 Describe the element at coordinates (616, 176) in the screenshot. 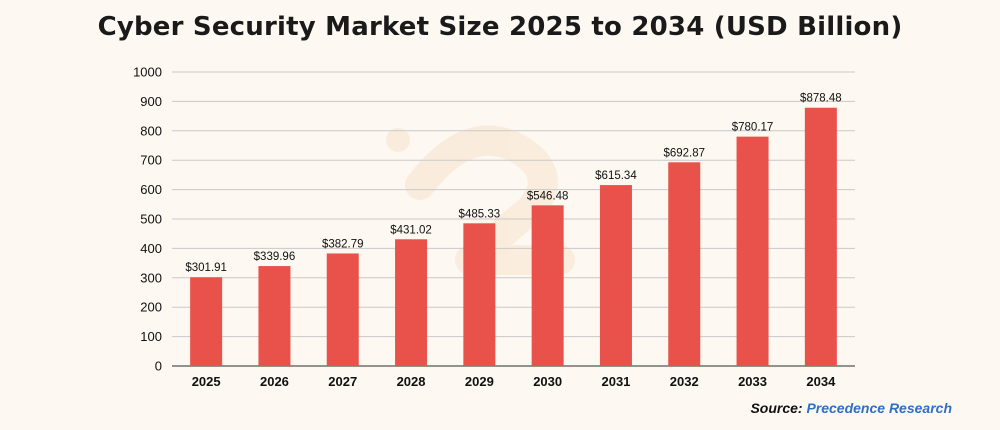

I see `data-label-2031: $615.34` at that location.